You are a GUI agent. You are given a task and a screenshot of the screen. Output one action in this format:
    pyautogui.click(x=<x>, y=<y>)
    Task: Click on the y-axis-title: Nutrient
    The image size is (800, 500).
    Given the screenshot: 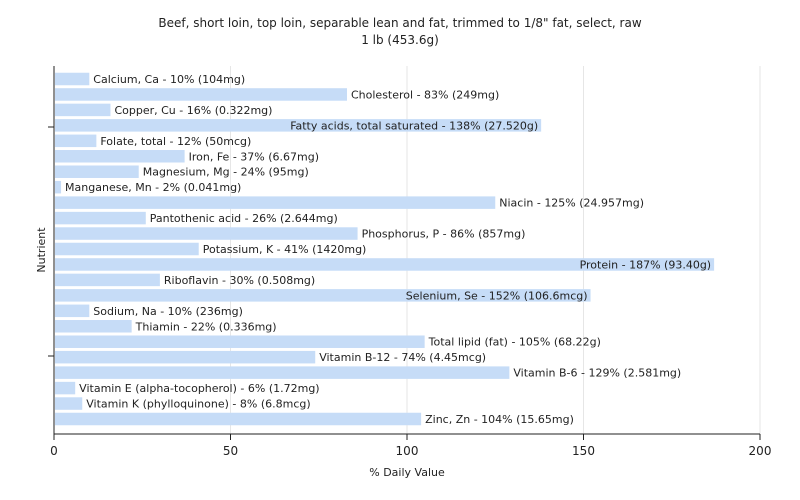 What is the action you would take?
    pyautogui.click(x=41, y=250)
    